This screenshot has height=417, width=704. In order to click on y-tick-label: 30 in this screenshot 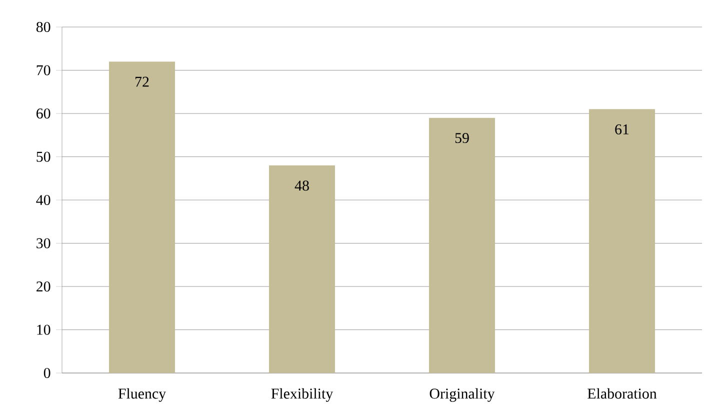, I will do `click(43, 243)`.